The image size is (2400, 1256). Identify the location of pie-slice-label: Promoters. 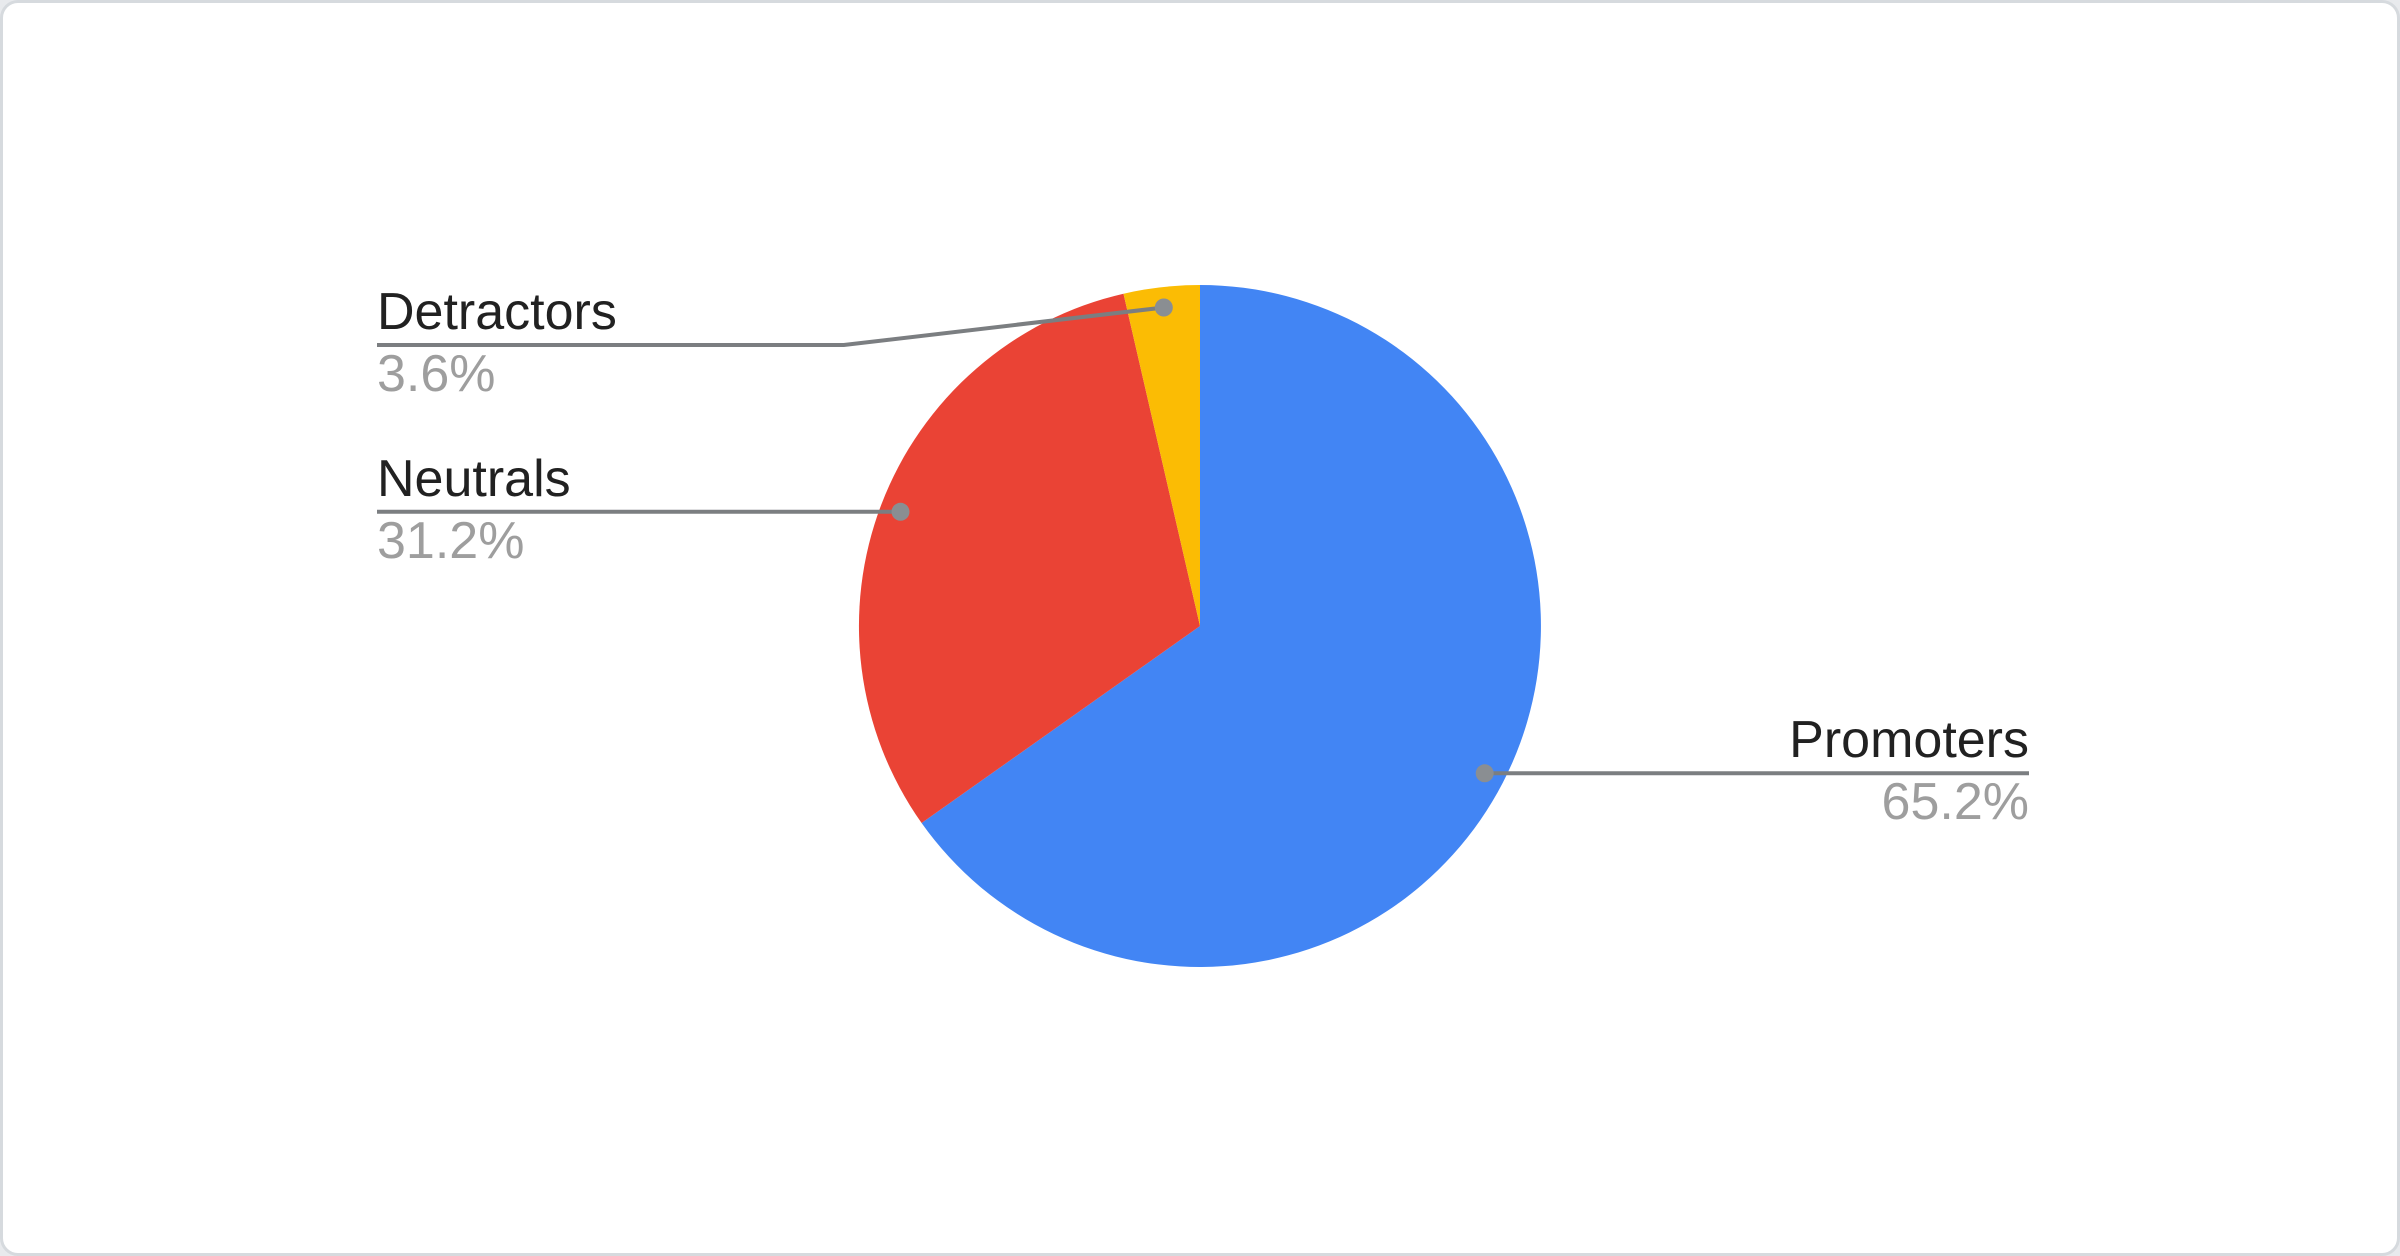
(1909, 740).